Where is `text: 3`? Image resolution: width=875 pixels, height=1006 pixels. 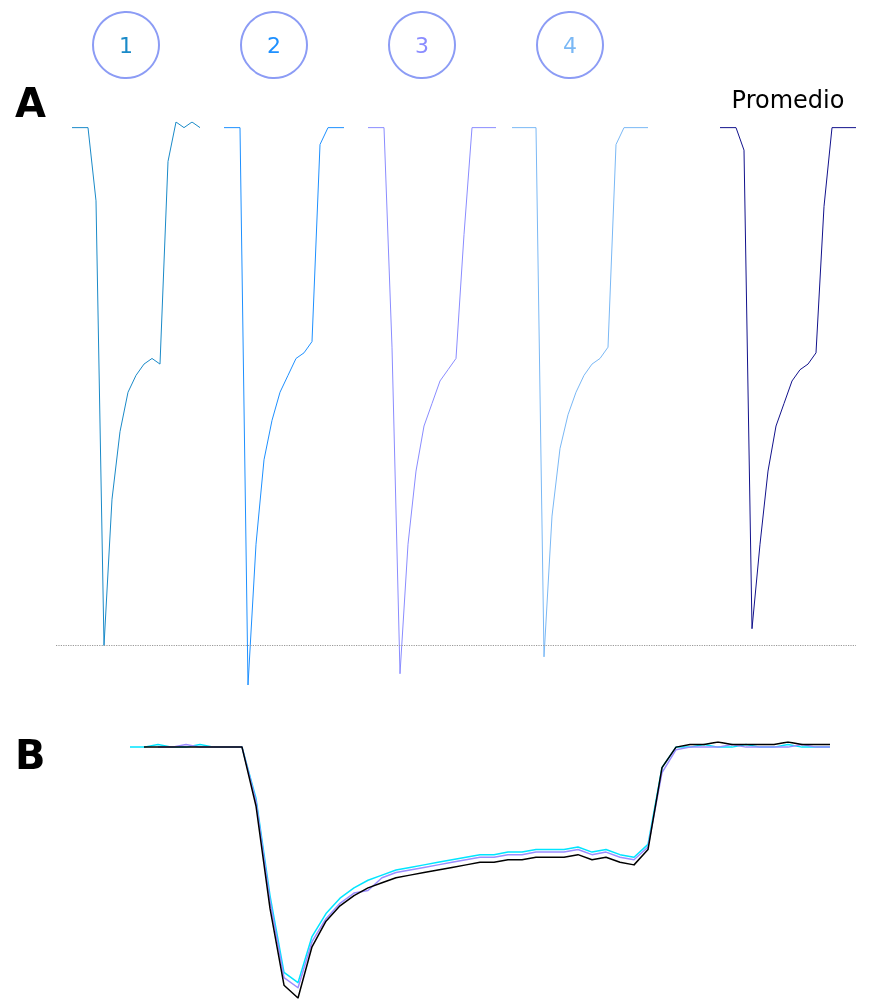
text: 3 is located at coordinates (422, 45).